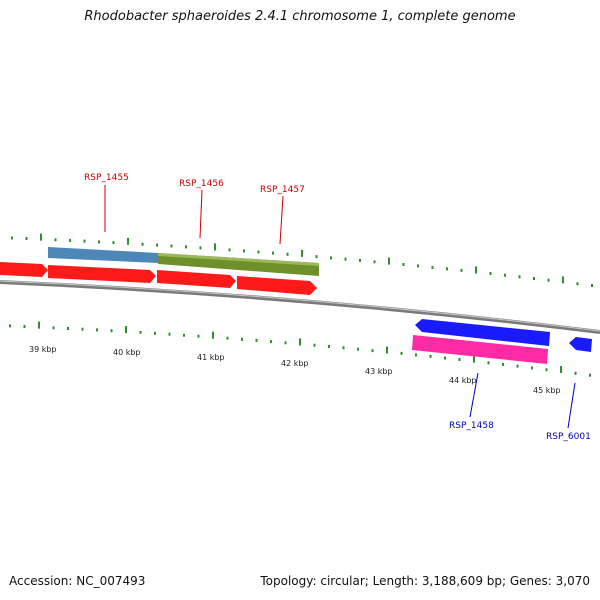 The image size is (600, 600). What do you see at coordinates (201, 184) in the screenshot?
I see `gene-label-rsp-1456: RSP_1456` at bounding box center [201, 184].